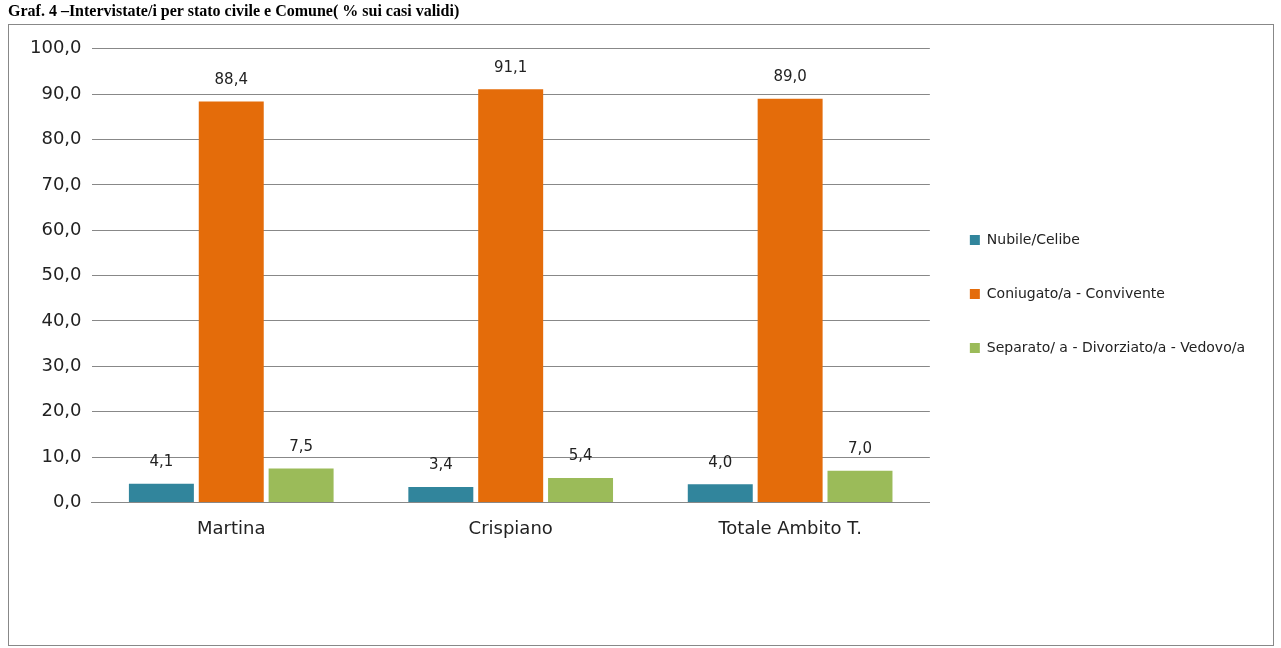  Describe the element at coordinates (231, 78) in the screenshot. I see `data-label: 88,4` at that location.